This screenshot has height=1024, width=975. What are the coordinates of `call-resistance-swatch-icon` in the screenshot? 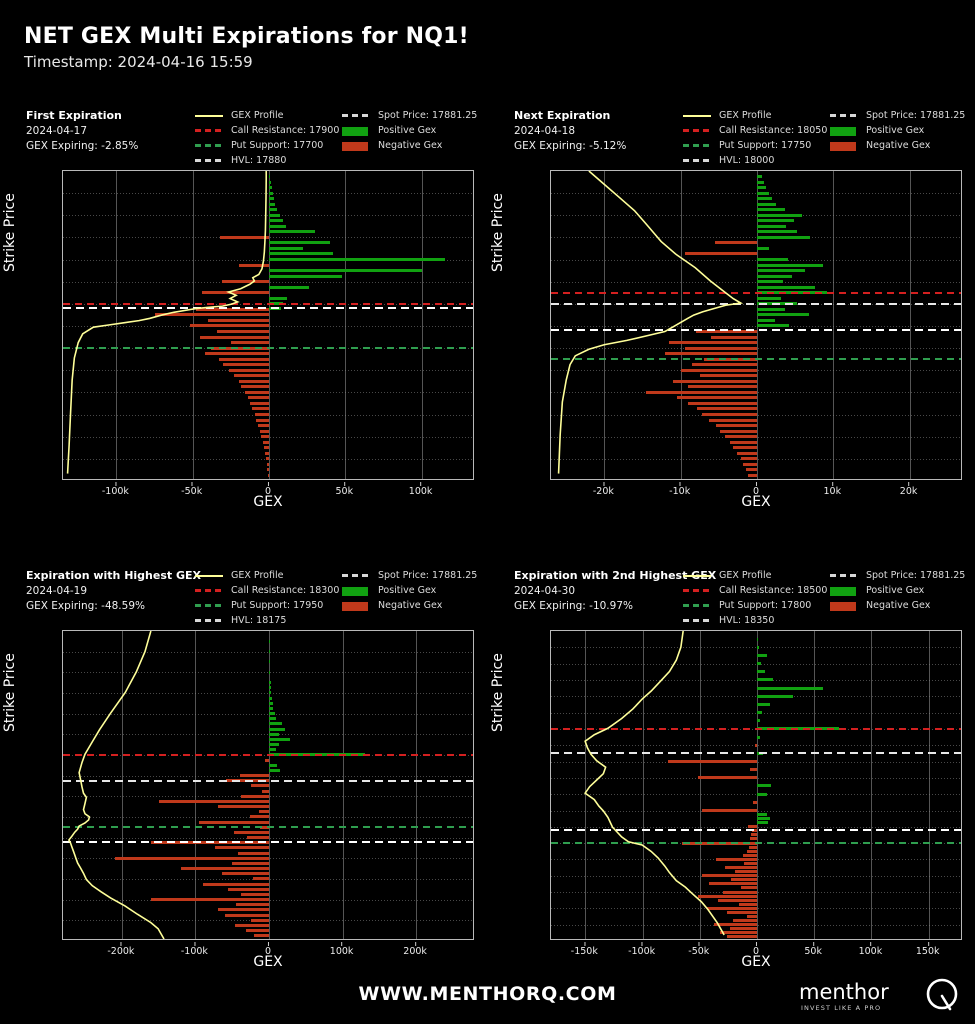 It's located at (209, 131).